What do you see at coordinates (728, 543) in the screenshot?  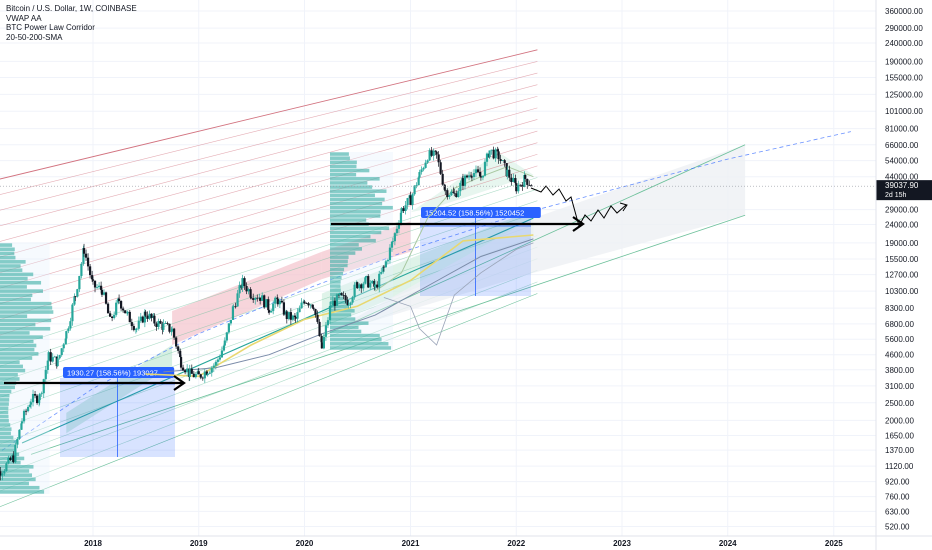 I see `x-tick-label-6: 2024` at bounding box center [728, 543].